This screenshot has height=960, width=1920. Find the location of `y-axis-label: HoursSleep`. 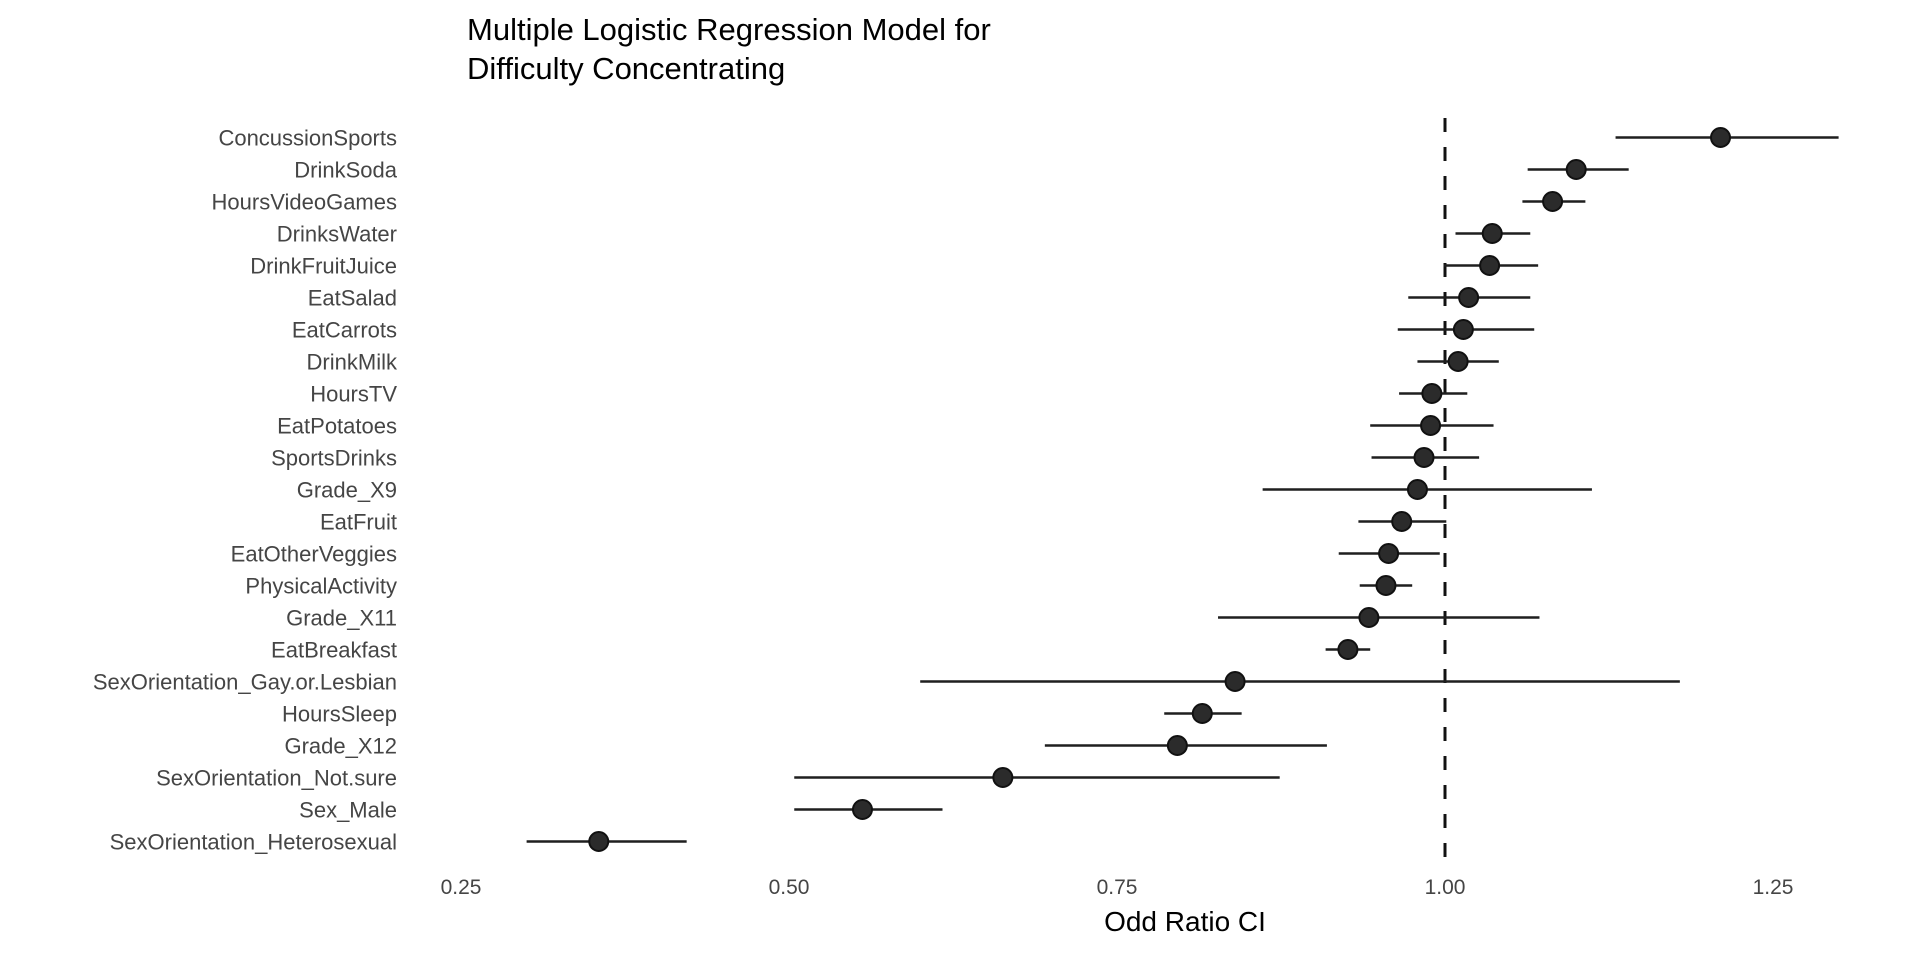

y-axis-label: HoursSleep is located at coordinates (339, 714).